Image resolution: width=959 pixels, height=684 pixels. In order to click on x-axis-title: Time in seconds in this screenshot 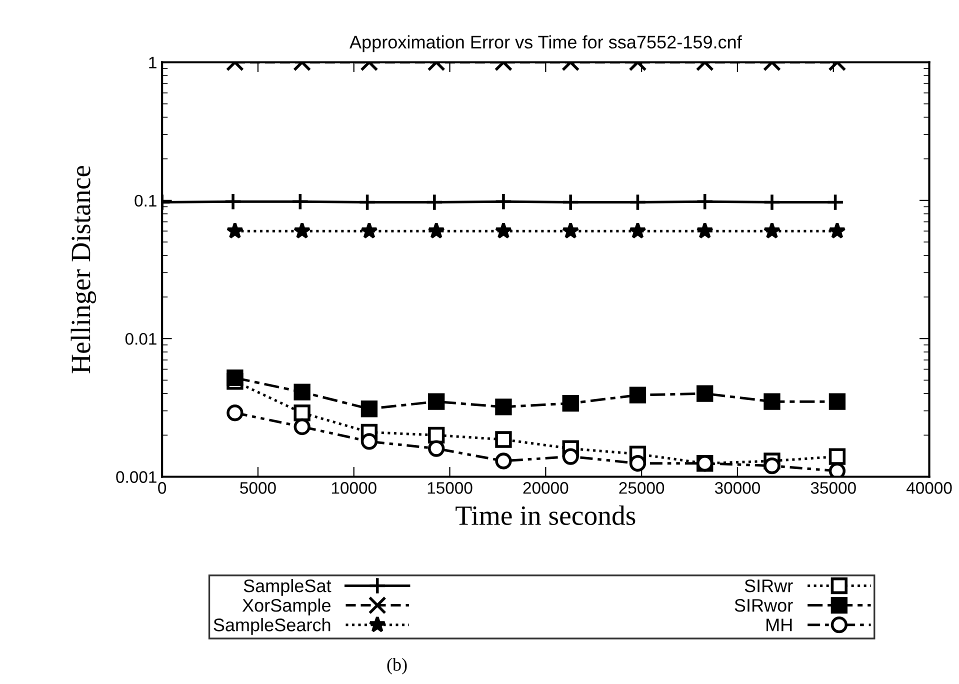, I will do `click(546, 515)`.